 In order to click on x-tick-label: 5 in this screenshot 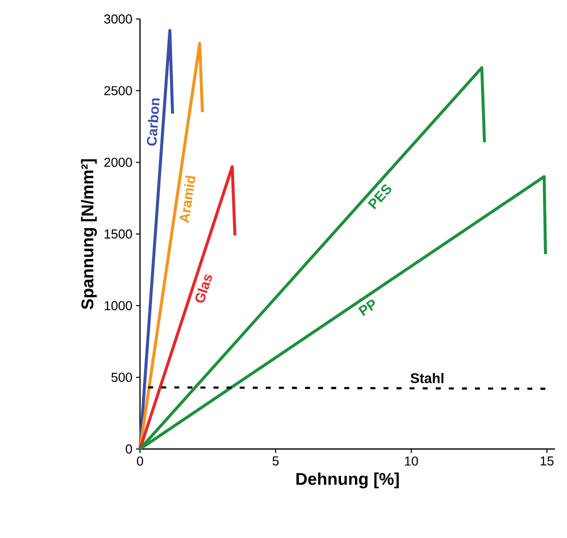, I will do `click(275, 461)`.